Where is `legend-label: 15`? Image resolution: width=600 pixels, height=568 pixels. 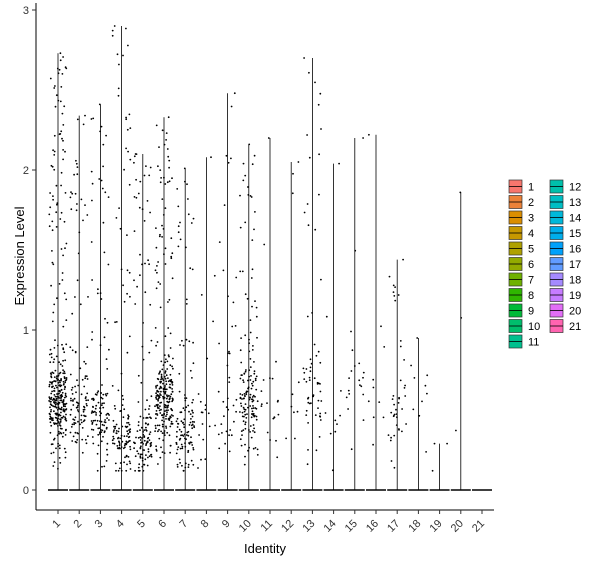
legend-label: 15 is located at coordinates (575, 234).